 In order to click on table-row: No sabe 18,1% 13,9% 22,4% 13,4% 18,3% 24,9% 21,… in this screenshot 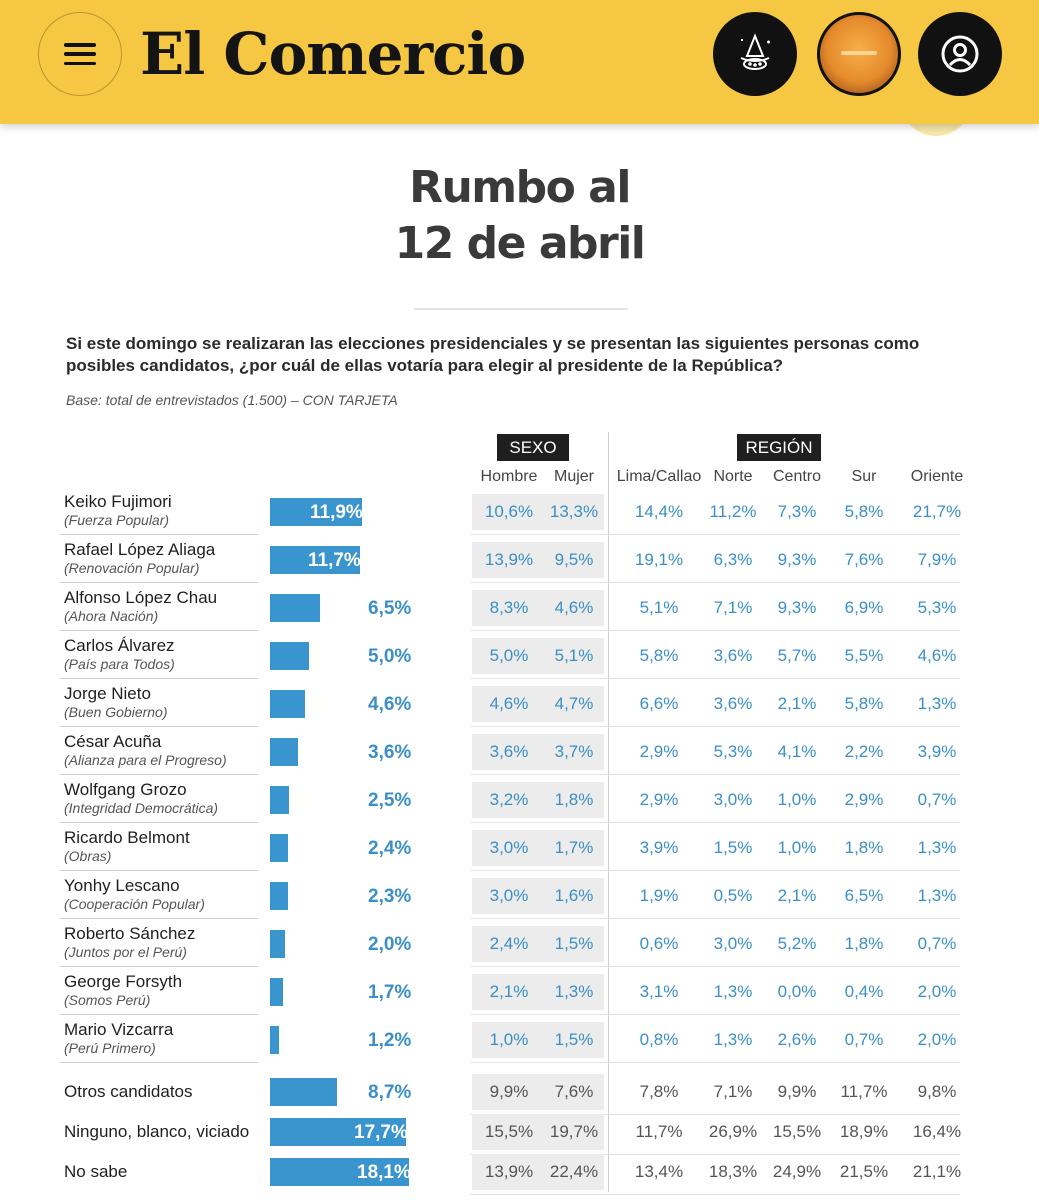, I will do `click(515, 1172)`.